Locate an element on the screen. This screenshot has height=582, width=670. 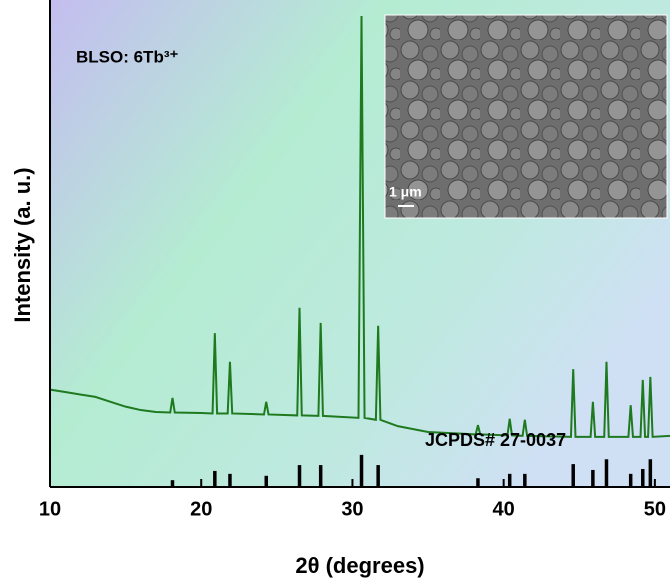
x-tick-label: 50 is located at coordinates (655, 509).